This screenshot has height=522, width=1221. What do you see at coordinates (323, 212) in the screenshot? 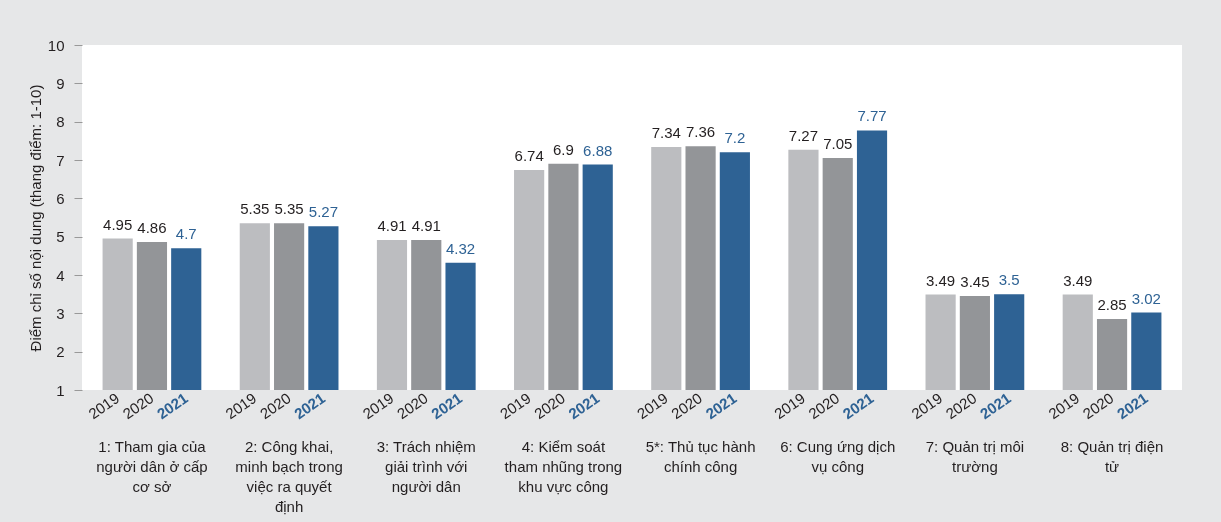
I see `data-label: 5.27` at bounding box center [323, 212].